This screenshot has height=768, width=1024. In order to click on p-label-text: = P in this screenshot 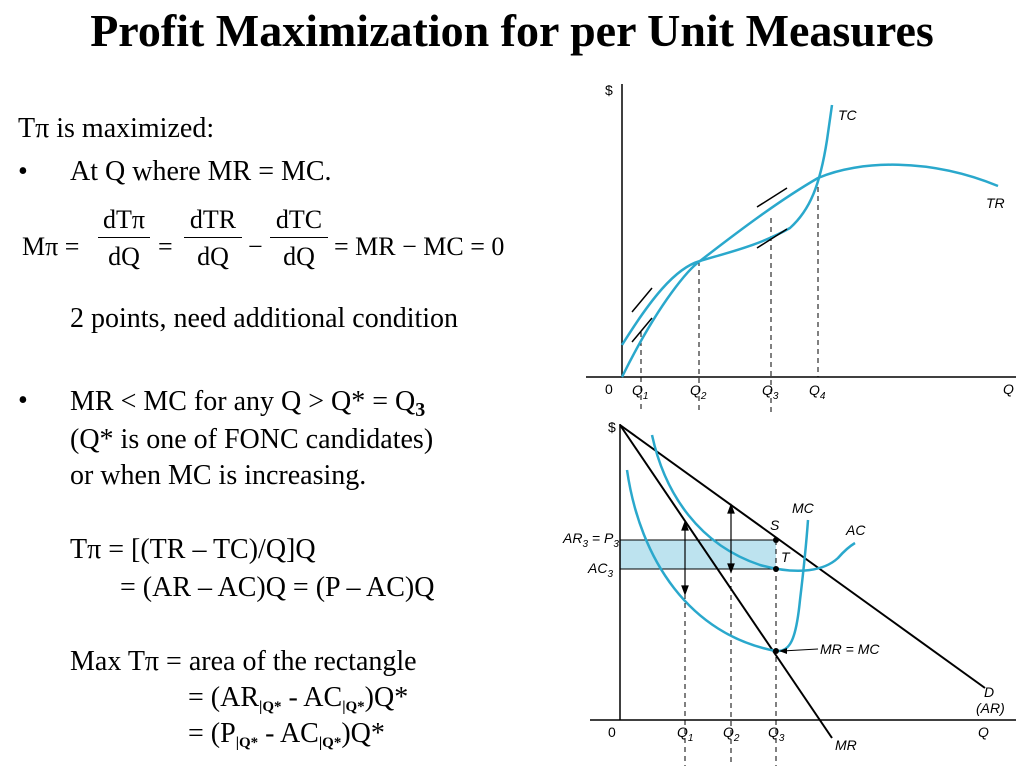, I will do `click(601, 538)`.